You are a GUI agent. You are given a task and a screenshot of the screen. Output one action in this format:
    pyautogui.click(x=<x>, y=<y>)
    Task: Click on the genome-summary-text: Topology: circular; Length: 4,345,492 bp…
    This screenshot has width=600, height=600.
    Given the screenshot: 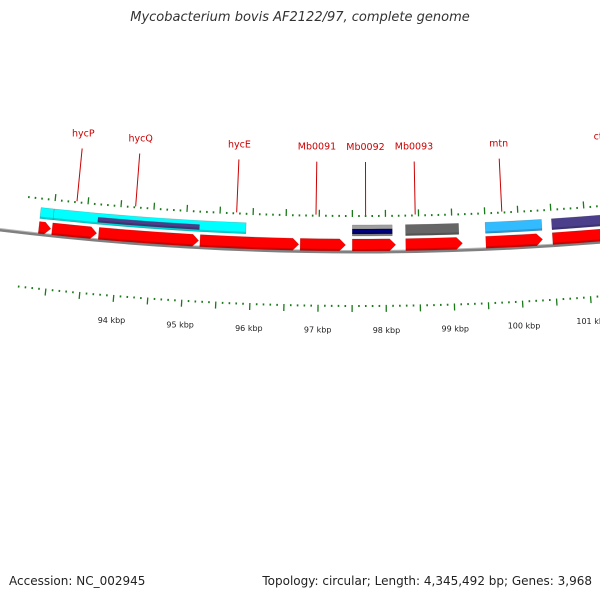 What is the action you would take?
    pyautogui.click(x=427, y=581)
    